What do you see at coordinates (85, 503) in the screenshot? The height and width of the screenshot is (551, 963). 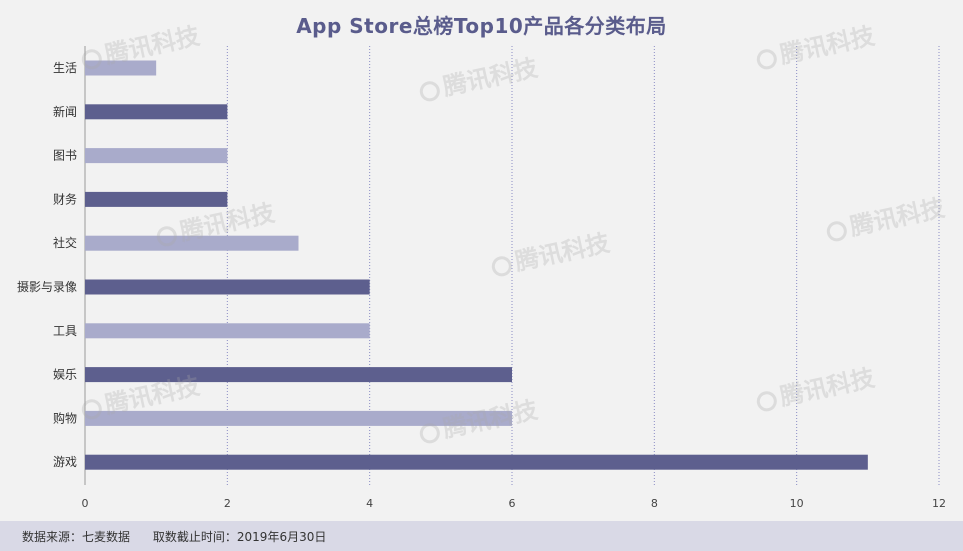 I see `x-tick-label: 0` at bounding box center [85, 503].